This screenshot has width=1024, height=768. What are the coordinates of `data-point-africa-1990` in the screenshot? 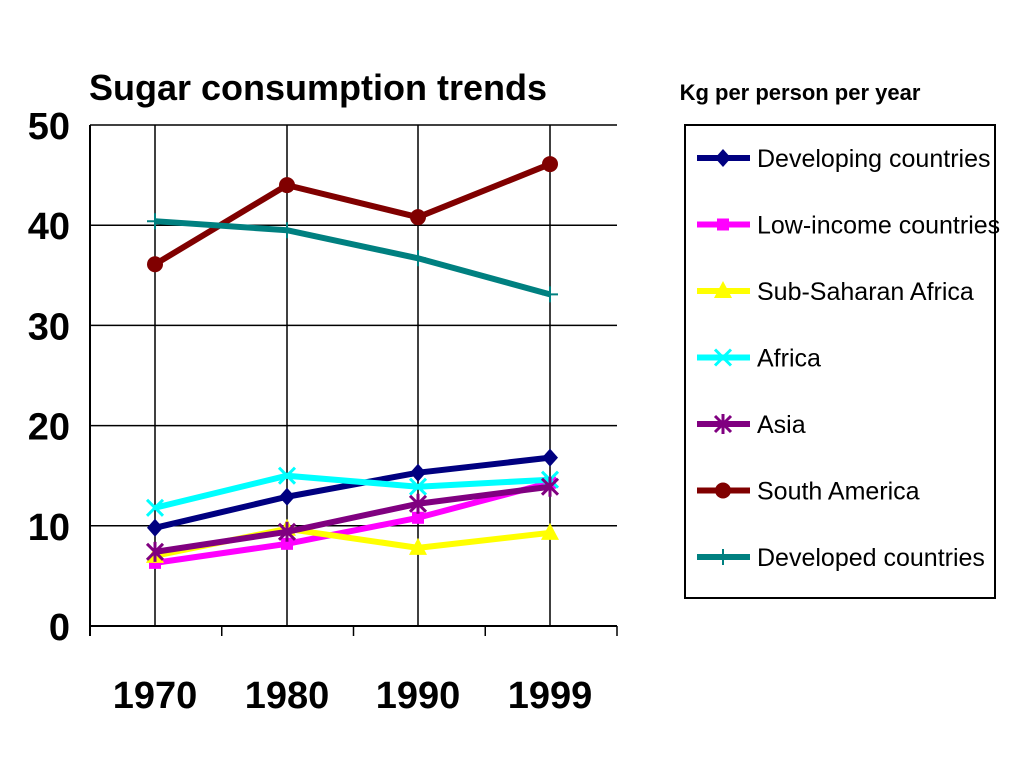 It's located at (418, 486).